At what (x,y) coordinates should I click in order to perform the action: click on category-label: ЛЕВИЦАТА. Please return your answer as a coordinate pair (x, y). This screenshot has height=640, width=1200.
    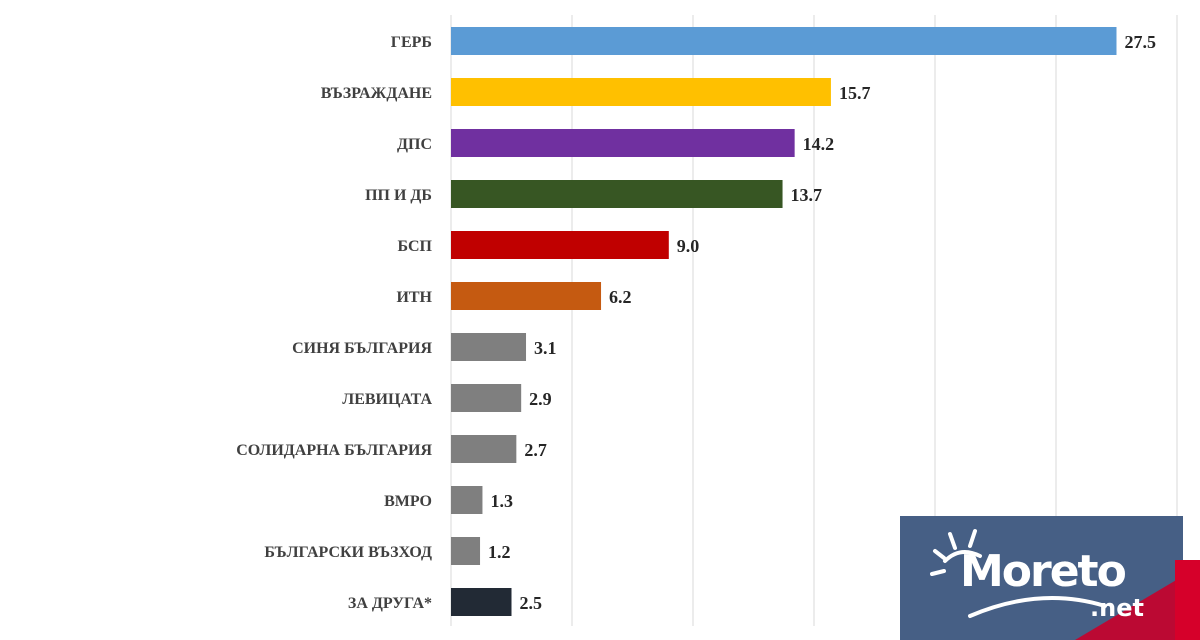
    Looking at the image, I should click on (387, 399).